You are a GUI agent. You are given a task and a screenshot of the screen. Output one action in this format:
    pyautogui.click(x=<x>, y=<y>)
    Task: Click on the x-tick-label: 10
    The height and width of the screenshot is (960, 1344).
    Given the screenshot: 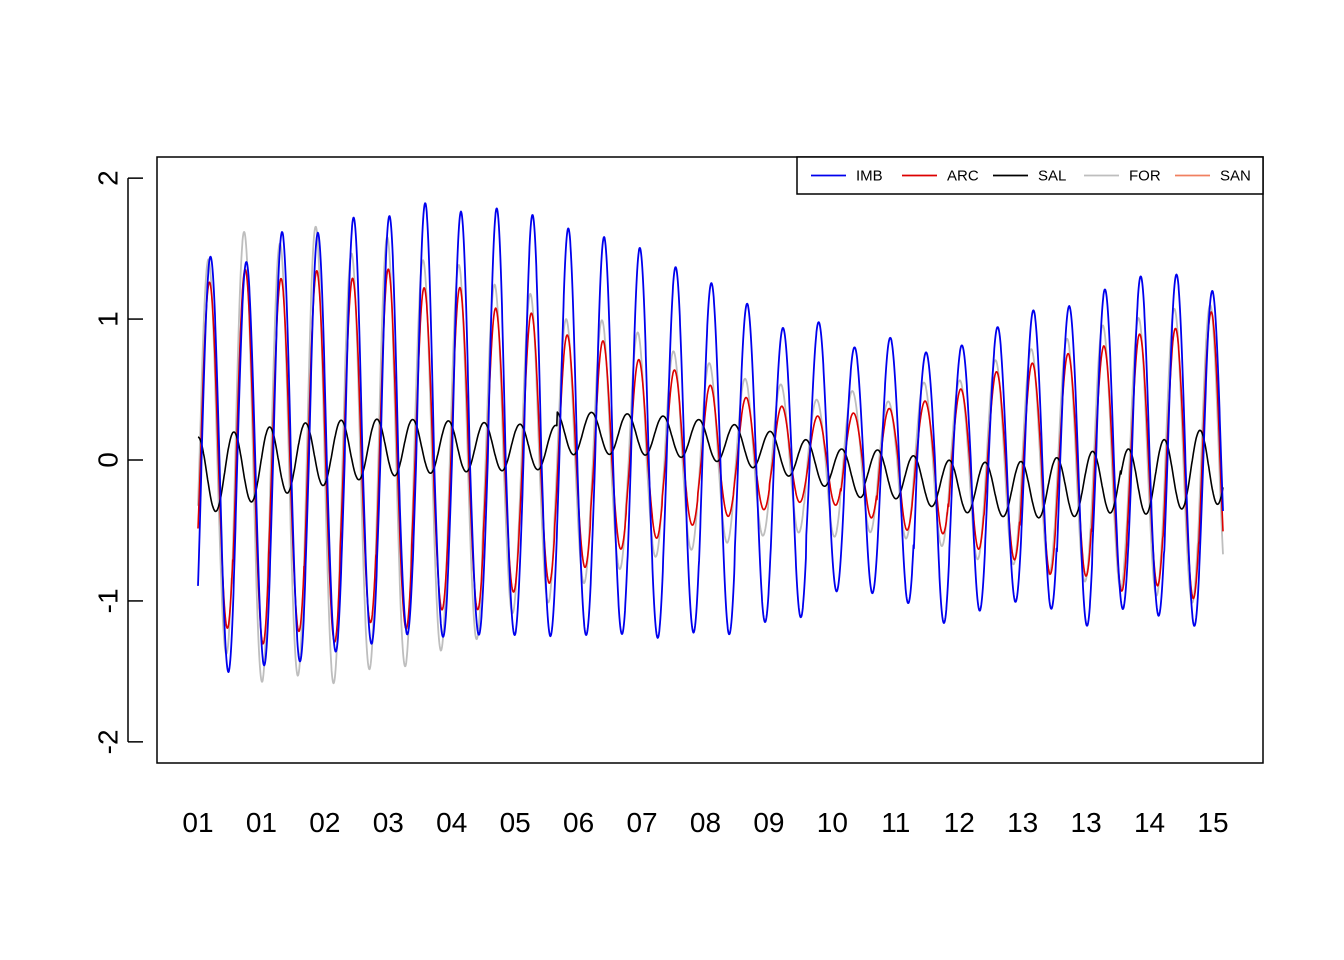 What is the action you would take?
    pyautogui.click(x=832, y=822)
    